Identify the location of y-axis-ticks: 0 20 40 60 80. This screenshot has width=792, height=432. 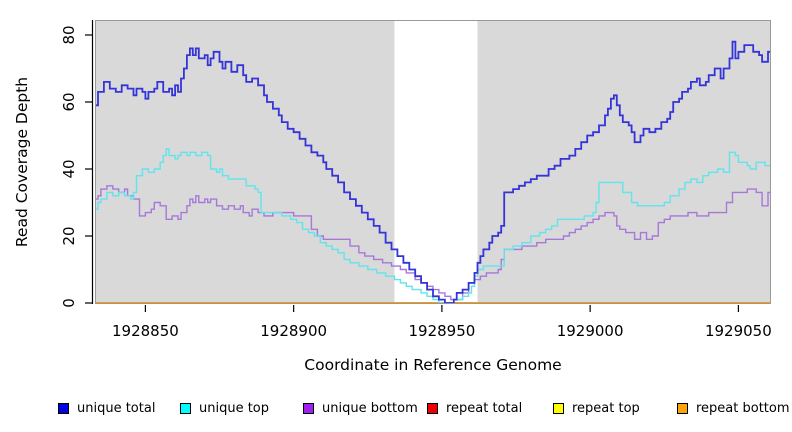
(76, 166).